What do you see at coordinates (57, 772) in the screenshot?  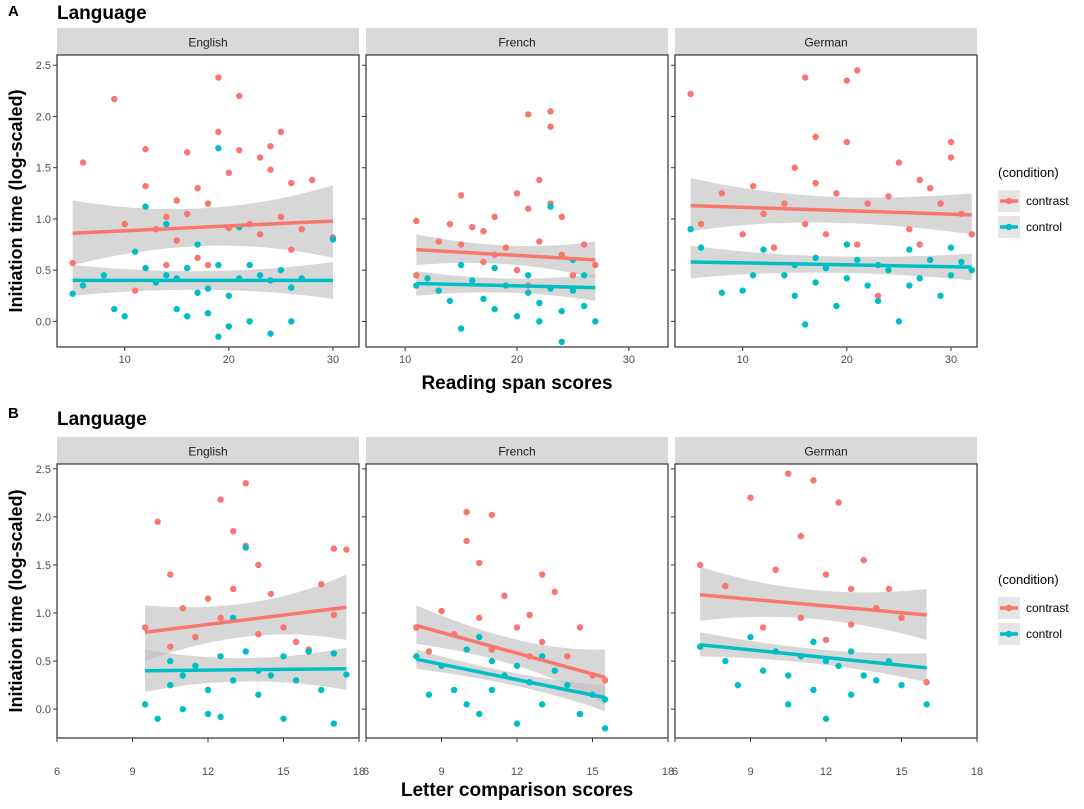 I see `x-tick-label: 6` at bounding box center [57, 772].